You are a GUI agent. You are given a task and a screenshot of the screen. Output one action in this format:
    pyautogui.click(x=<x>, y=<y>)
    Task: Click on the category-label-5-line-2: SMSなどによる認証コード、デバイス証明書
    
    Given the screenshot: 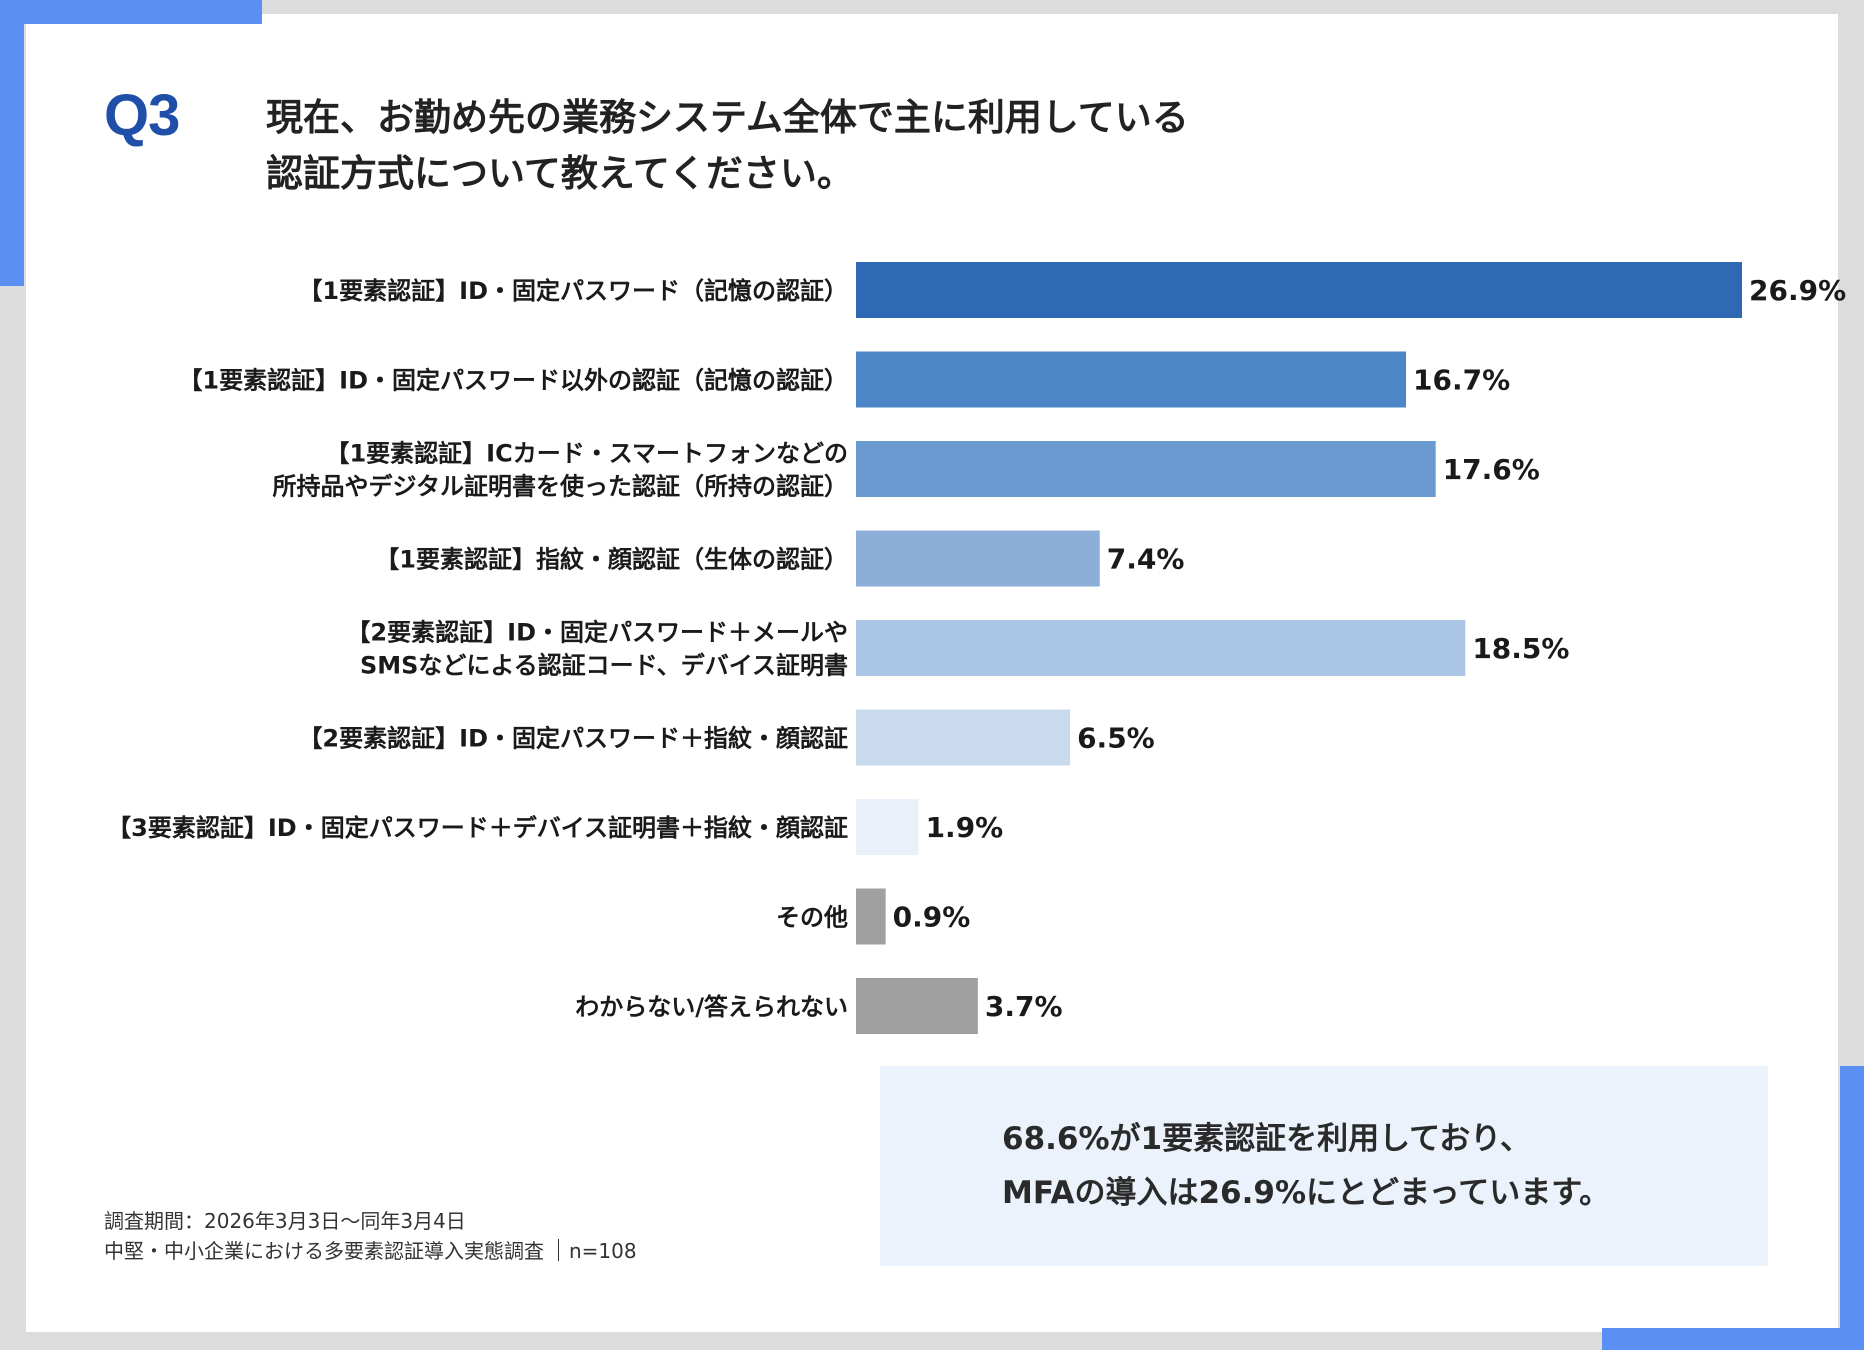 What is the action you would take?
    pyautogui.click(x=604, y=666)
    